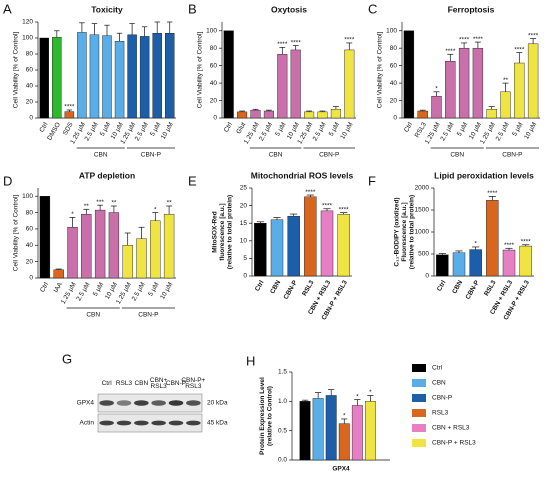 The image size is (546, 479). I want to click on panel-letter: G, so click(67, 358).